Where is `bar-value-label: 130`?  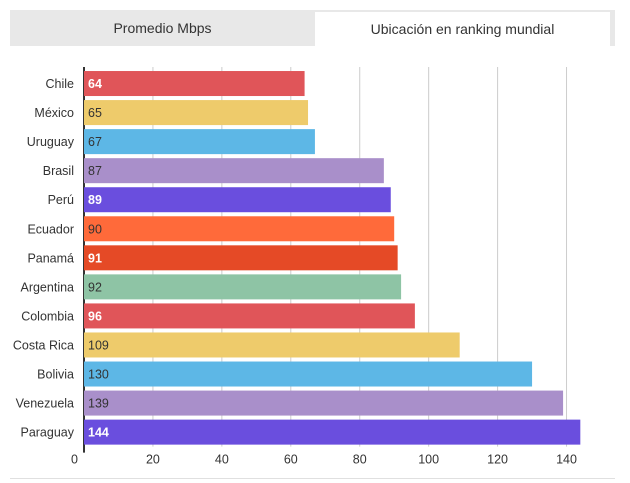 bar-value-label: 130 is located at coordinates (98, 375).